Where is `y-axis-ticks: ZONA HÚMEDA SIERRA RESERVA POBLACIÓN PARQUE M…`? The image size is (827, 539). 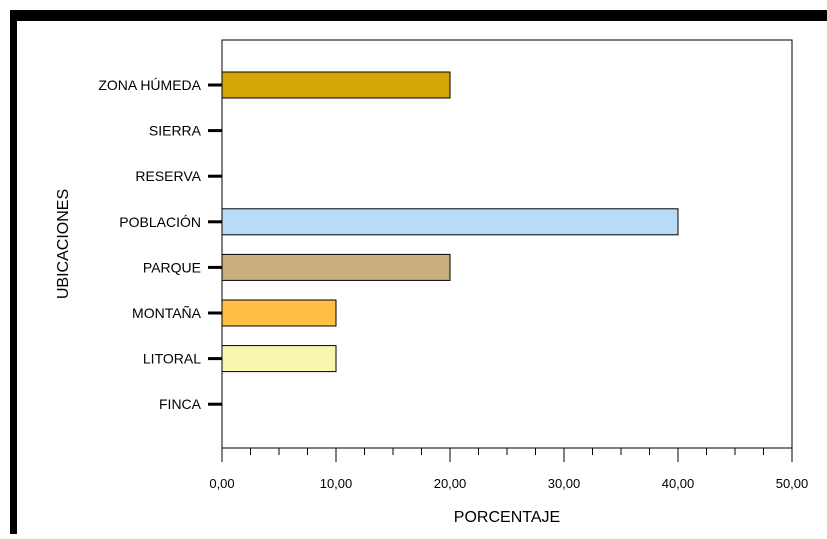 y-axis-ticks: ZONA HÚMEDA SIERRA RESERVA POBLACIÓN PARQUE M… is located at coordinates (160, 244).